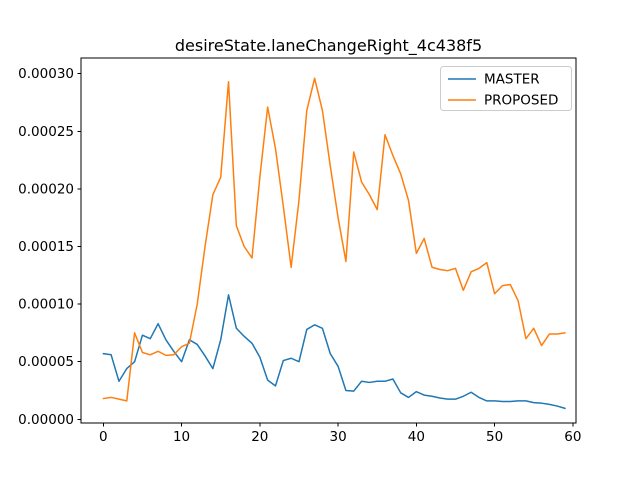 The image size is (640, 484). What do you see at coordinates (46, 74) in the screenshot?
I see `y-tick-label: 0.00030` at bounding box center [46, 74].